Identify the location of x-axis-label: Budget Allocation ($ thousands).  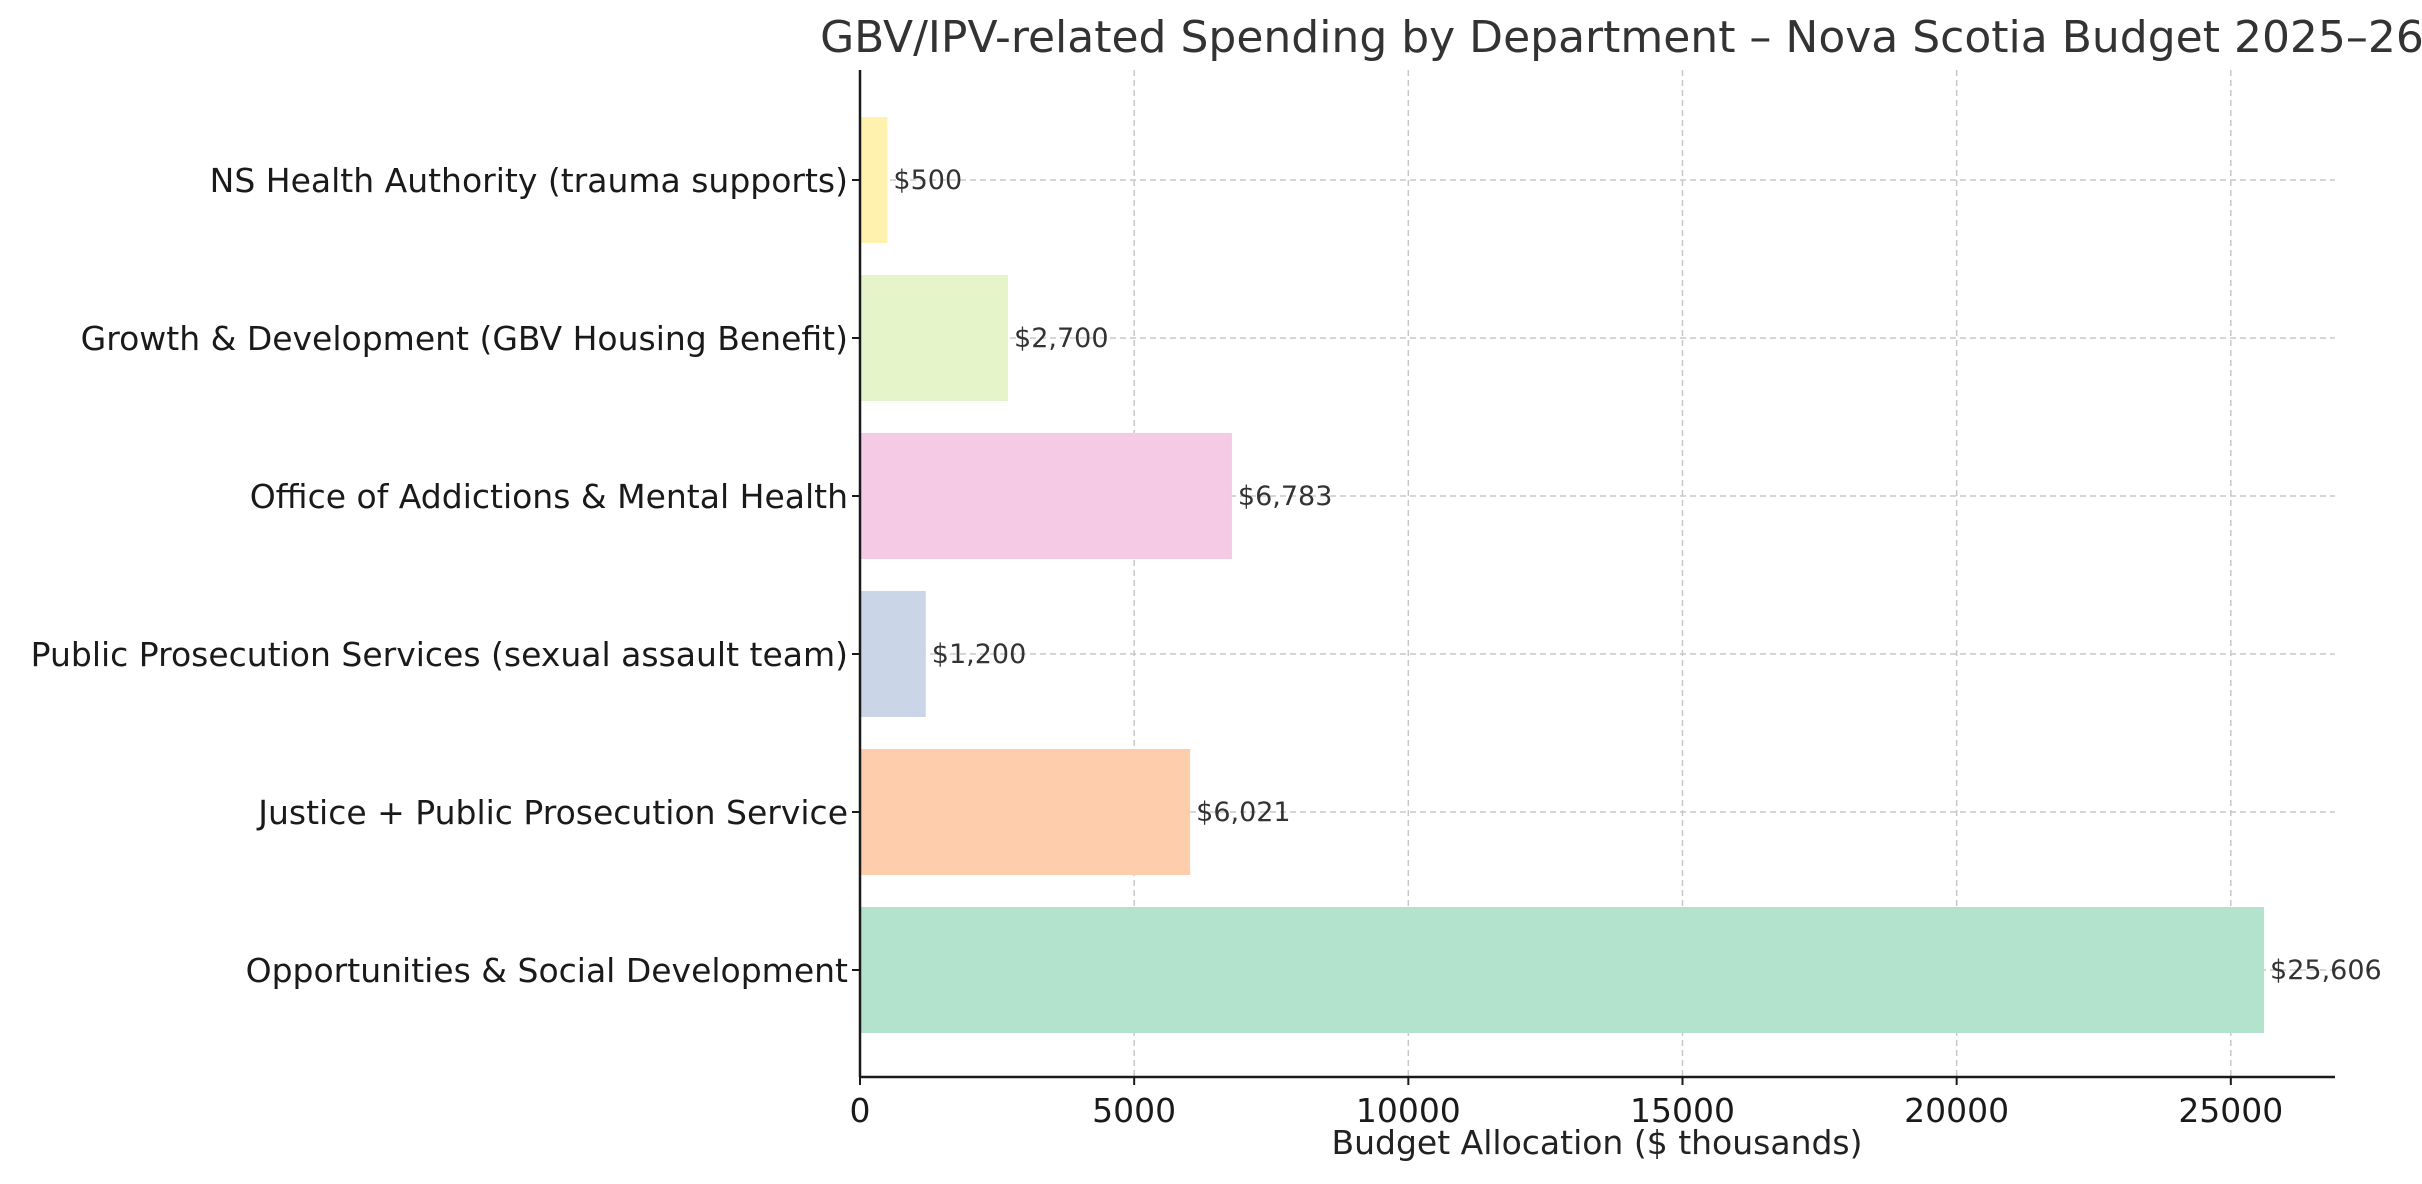
(1596, 1142).